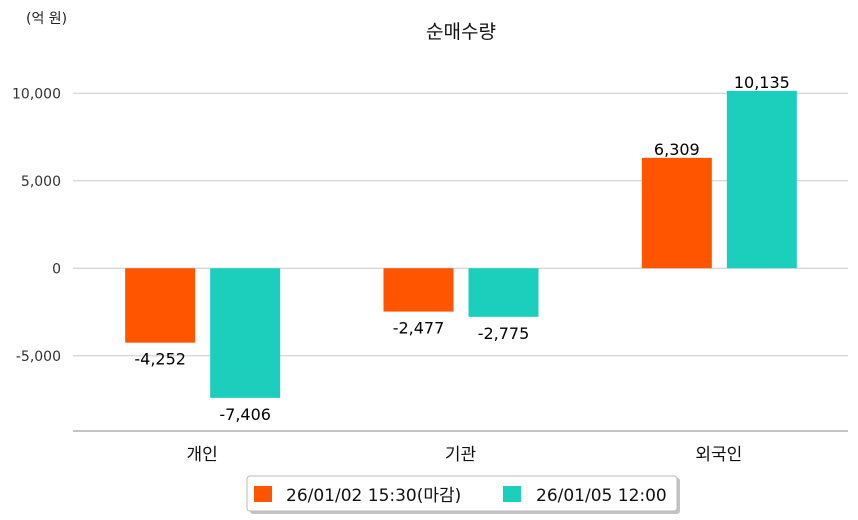 This screenshot has height=520, width=858. What do you see at coordinates (419, 328) in the screenshot?
I see `data-label: -2,477` at bounding box center [419, 328].